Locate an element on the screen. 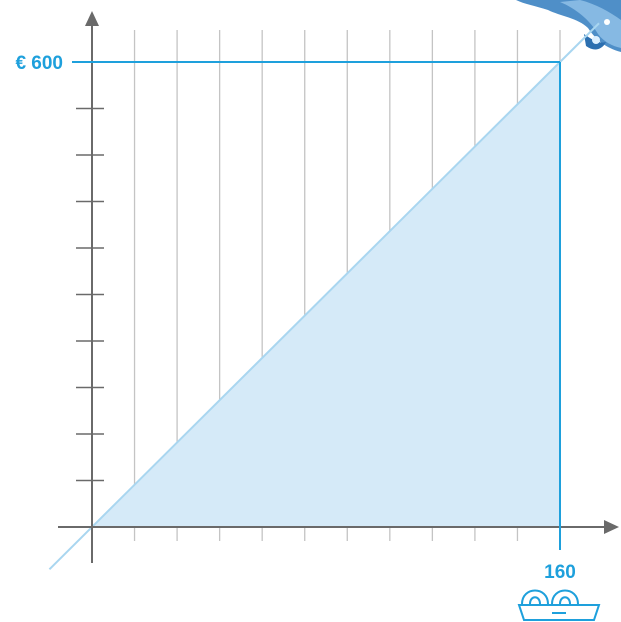 The height and width of the screenshot is (622, 621). x-max-label: 160 is located at coordinates (560, 572).